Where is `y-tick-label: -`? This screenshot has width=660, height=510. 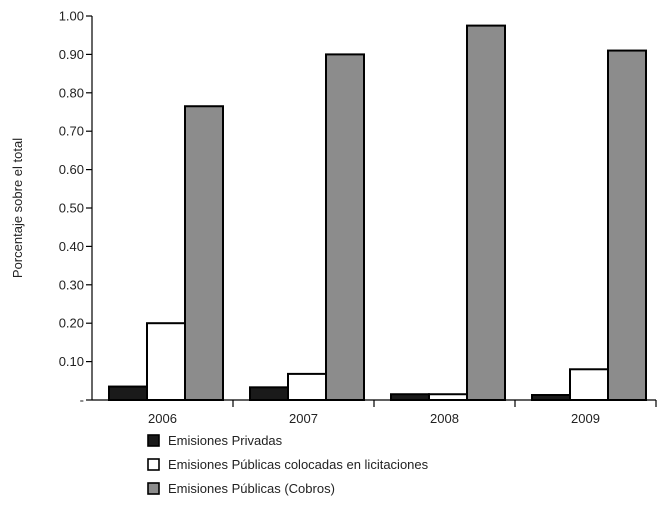 y-tick-label: - is located at coordinates (82, 400).